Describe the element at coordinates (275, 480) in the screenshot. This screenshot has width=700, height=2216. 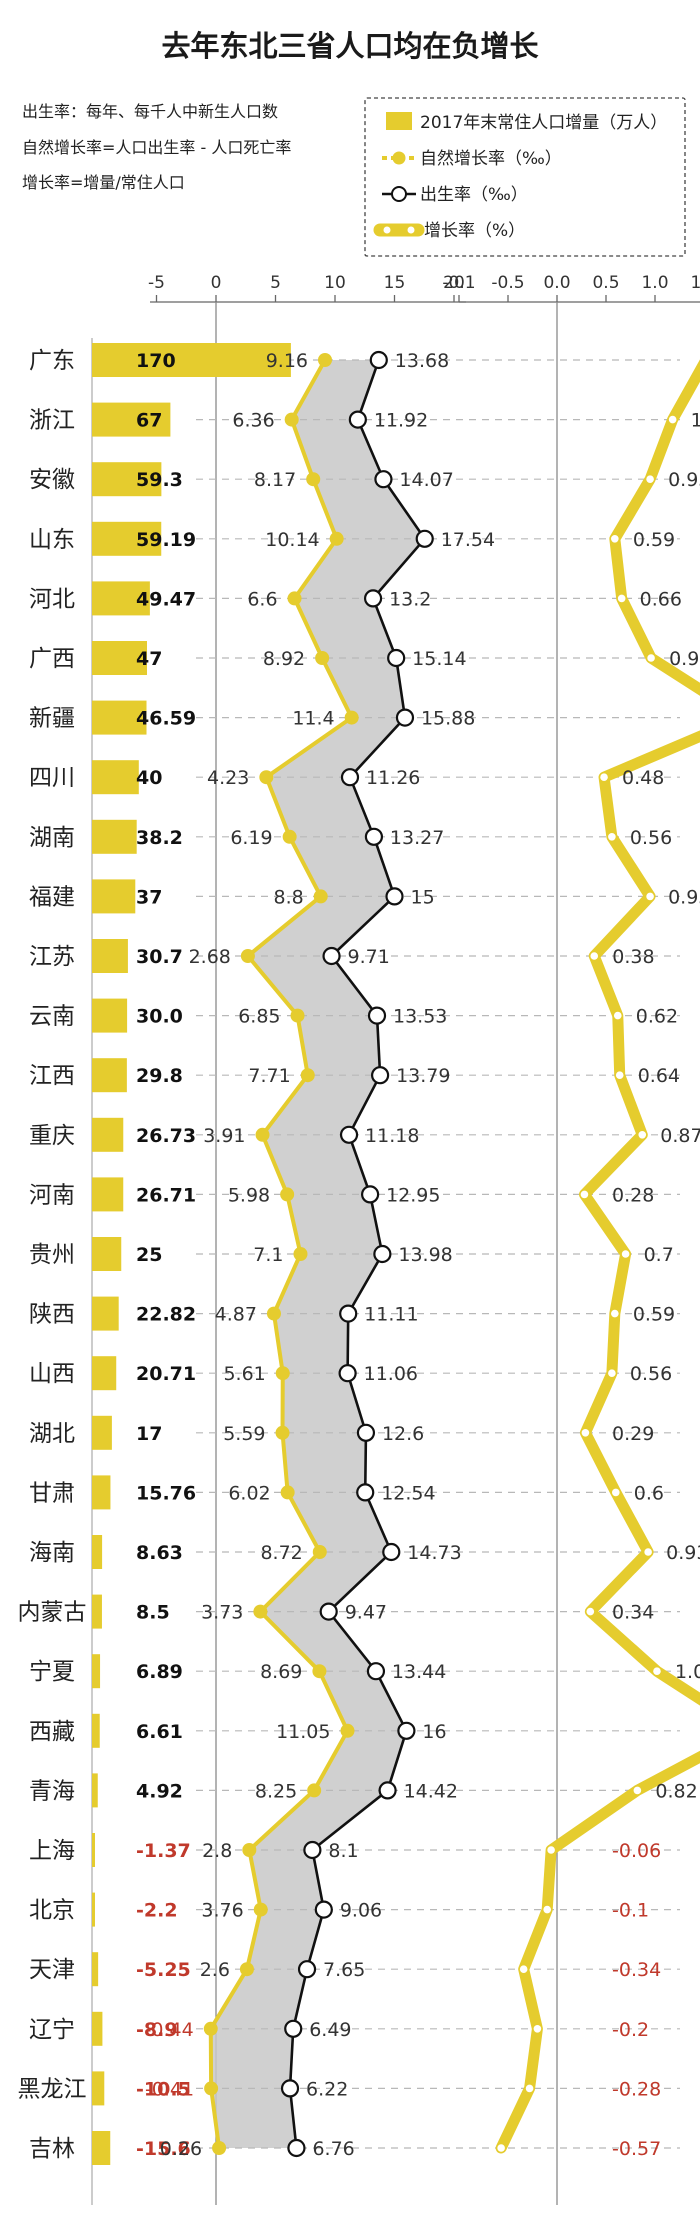
I see `natural-value-label: 8.17` at that location.